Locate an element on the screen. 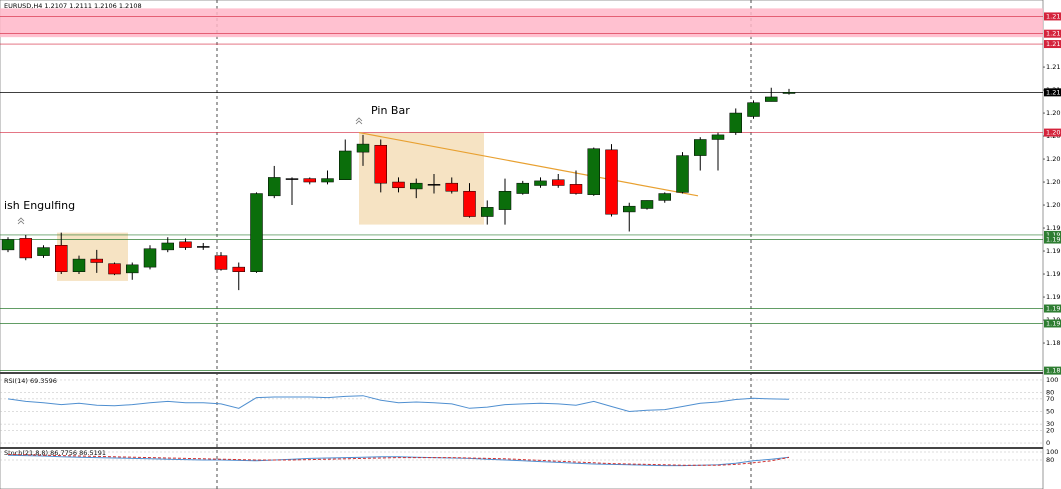 The height and width of the screenshot is (489, 1061). y-tick-label: 30 is located at coordinates (1050, 424).